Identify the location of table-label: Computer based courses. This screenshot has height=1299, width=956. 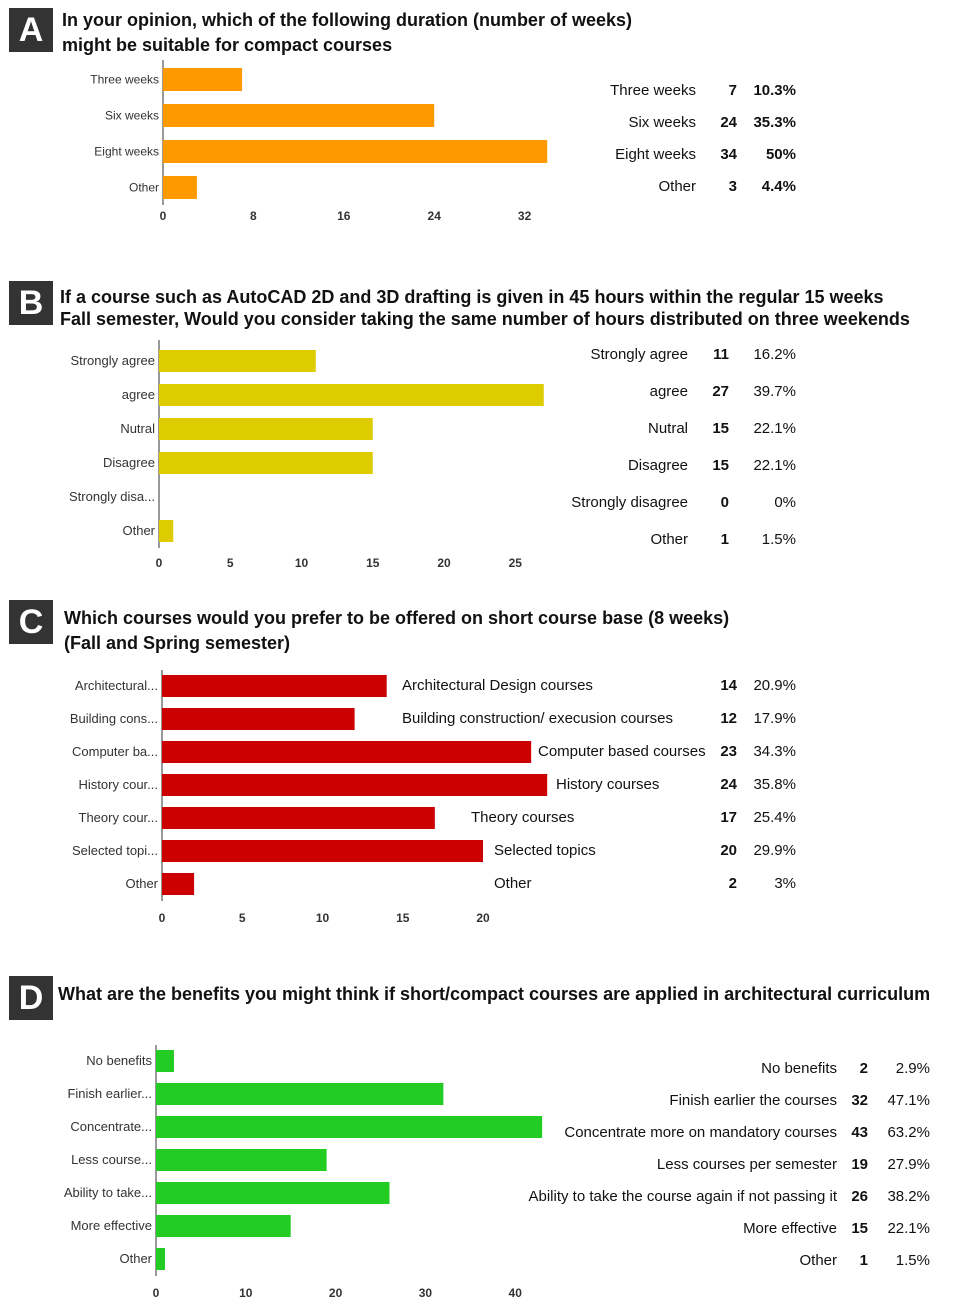
(622, 751).